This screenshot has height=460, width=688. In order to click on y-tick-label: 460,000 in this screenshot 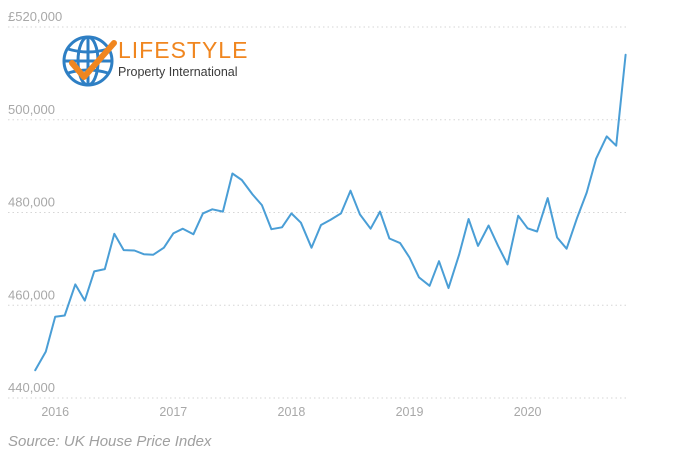, I will do `click(31, 294)`.